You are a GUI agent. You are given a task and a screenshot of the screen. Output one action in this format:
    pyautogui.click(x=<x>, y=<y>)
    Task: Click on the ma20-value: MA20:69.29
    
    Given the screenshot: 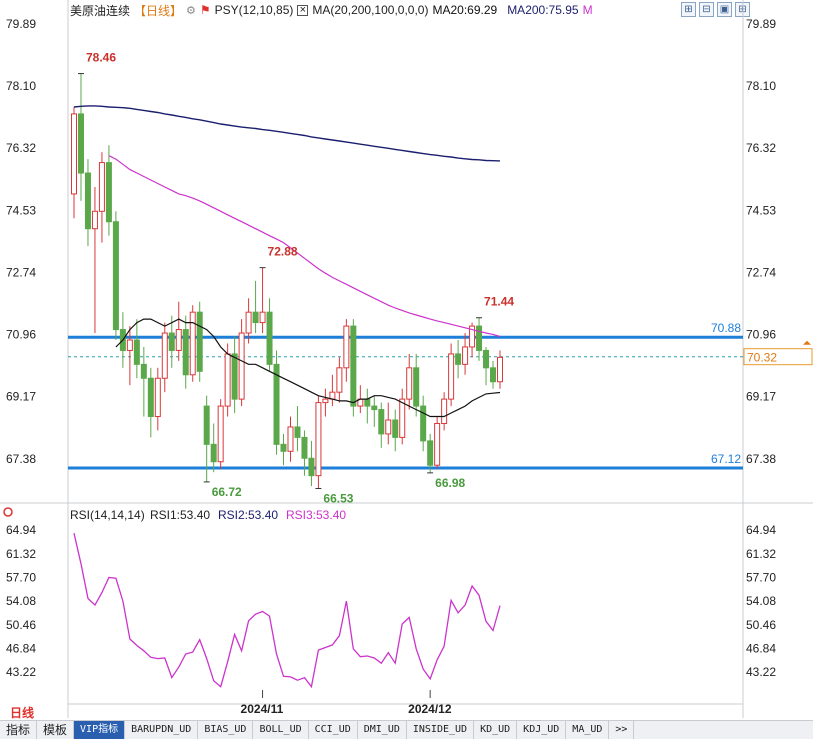 What is the action you would take?
    pyautogui.click(x=465, y=10)
    